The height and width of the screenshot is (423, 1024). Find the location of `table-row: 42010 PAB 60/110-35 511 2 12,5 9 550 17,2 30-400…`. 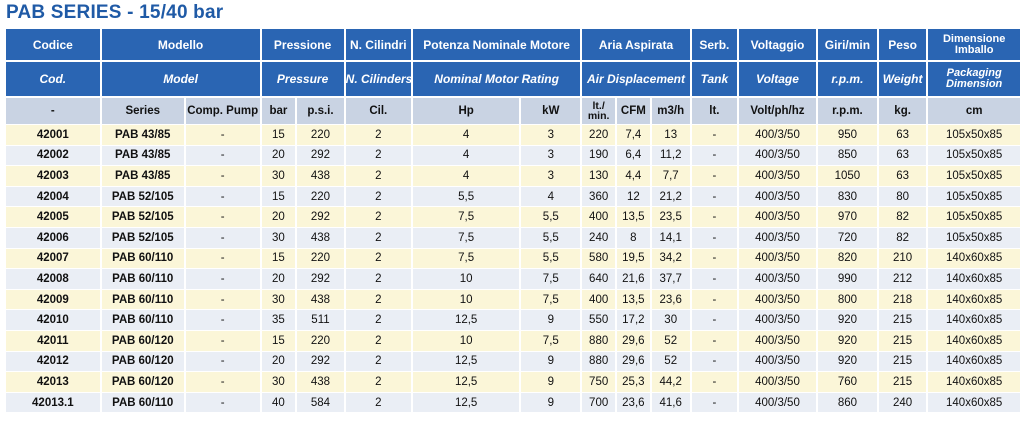

table-row: 42010 PAB 60/110-35 511 2 12,5 9 550 17,2 30-400… is located at coordinates (513, 320).